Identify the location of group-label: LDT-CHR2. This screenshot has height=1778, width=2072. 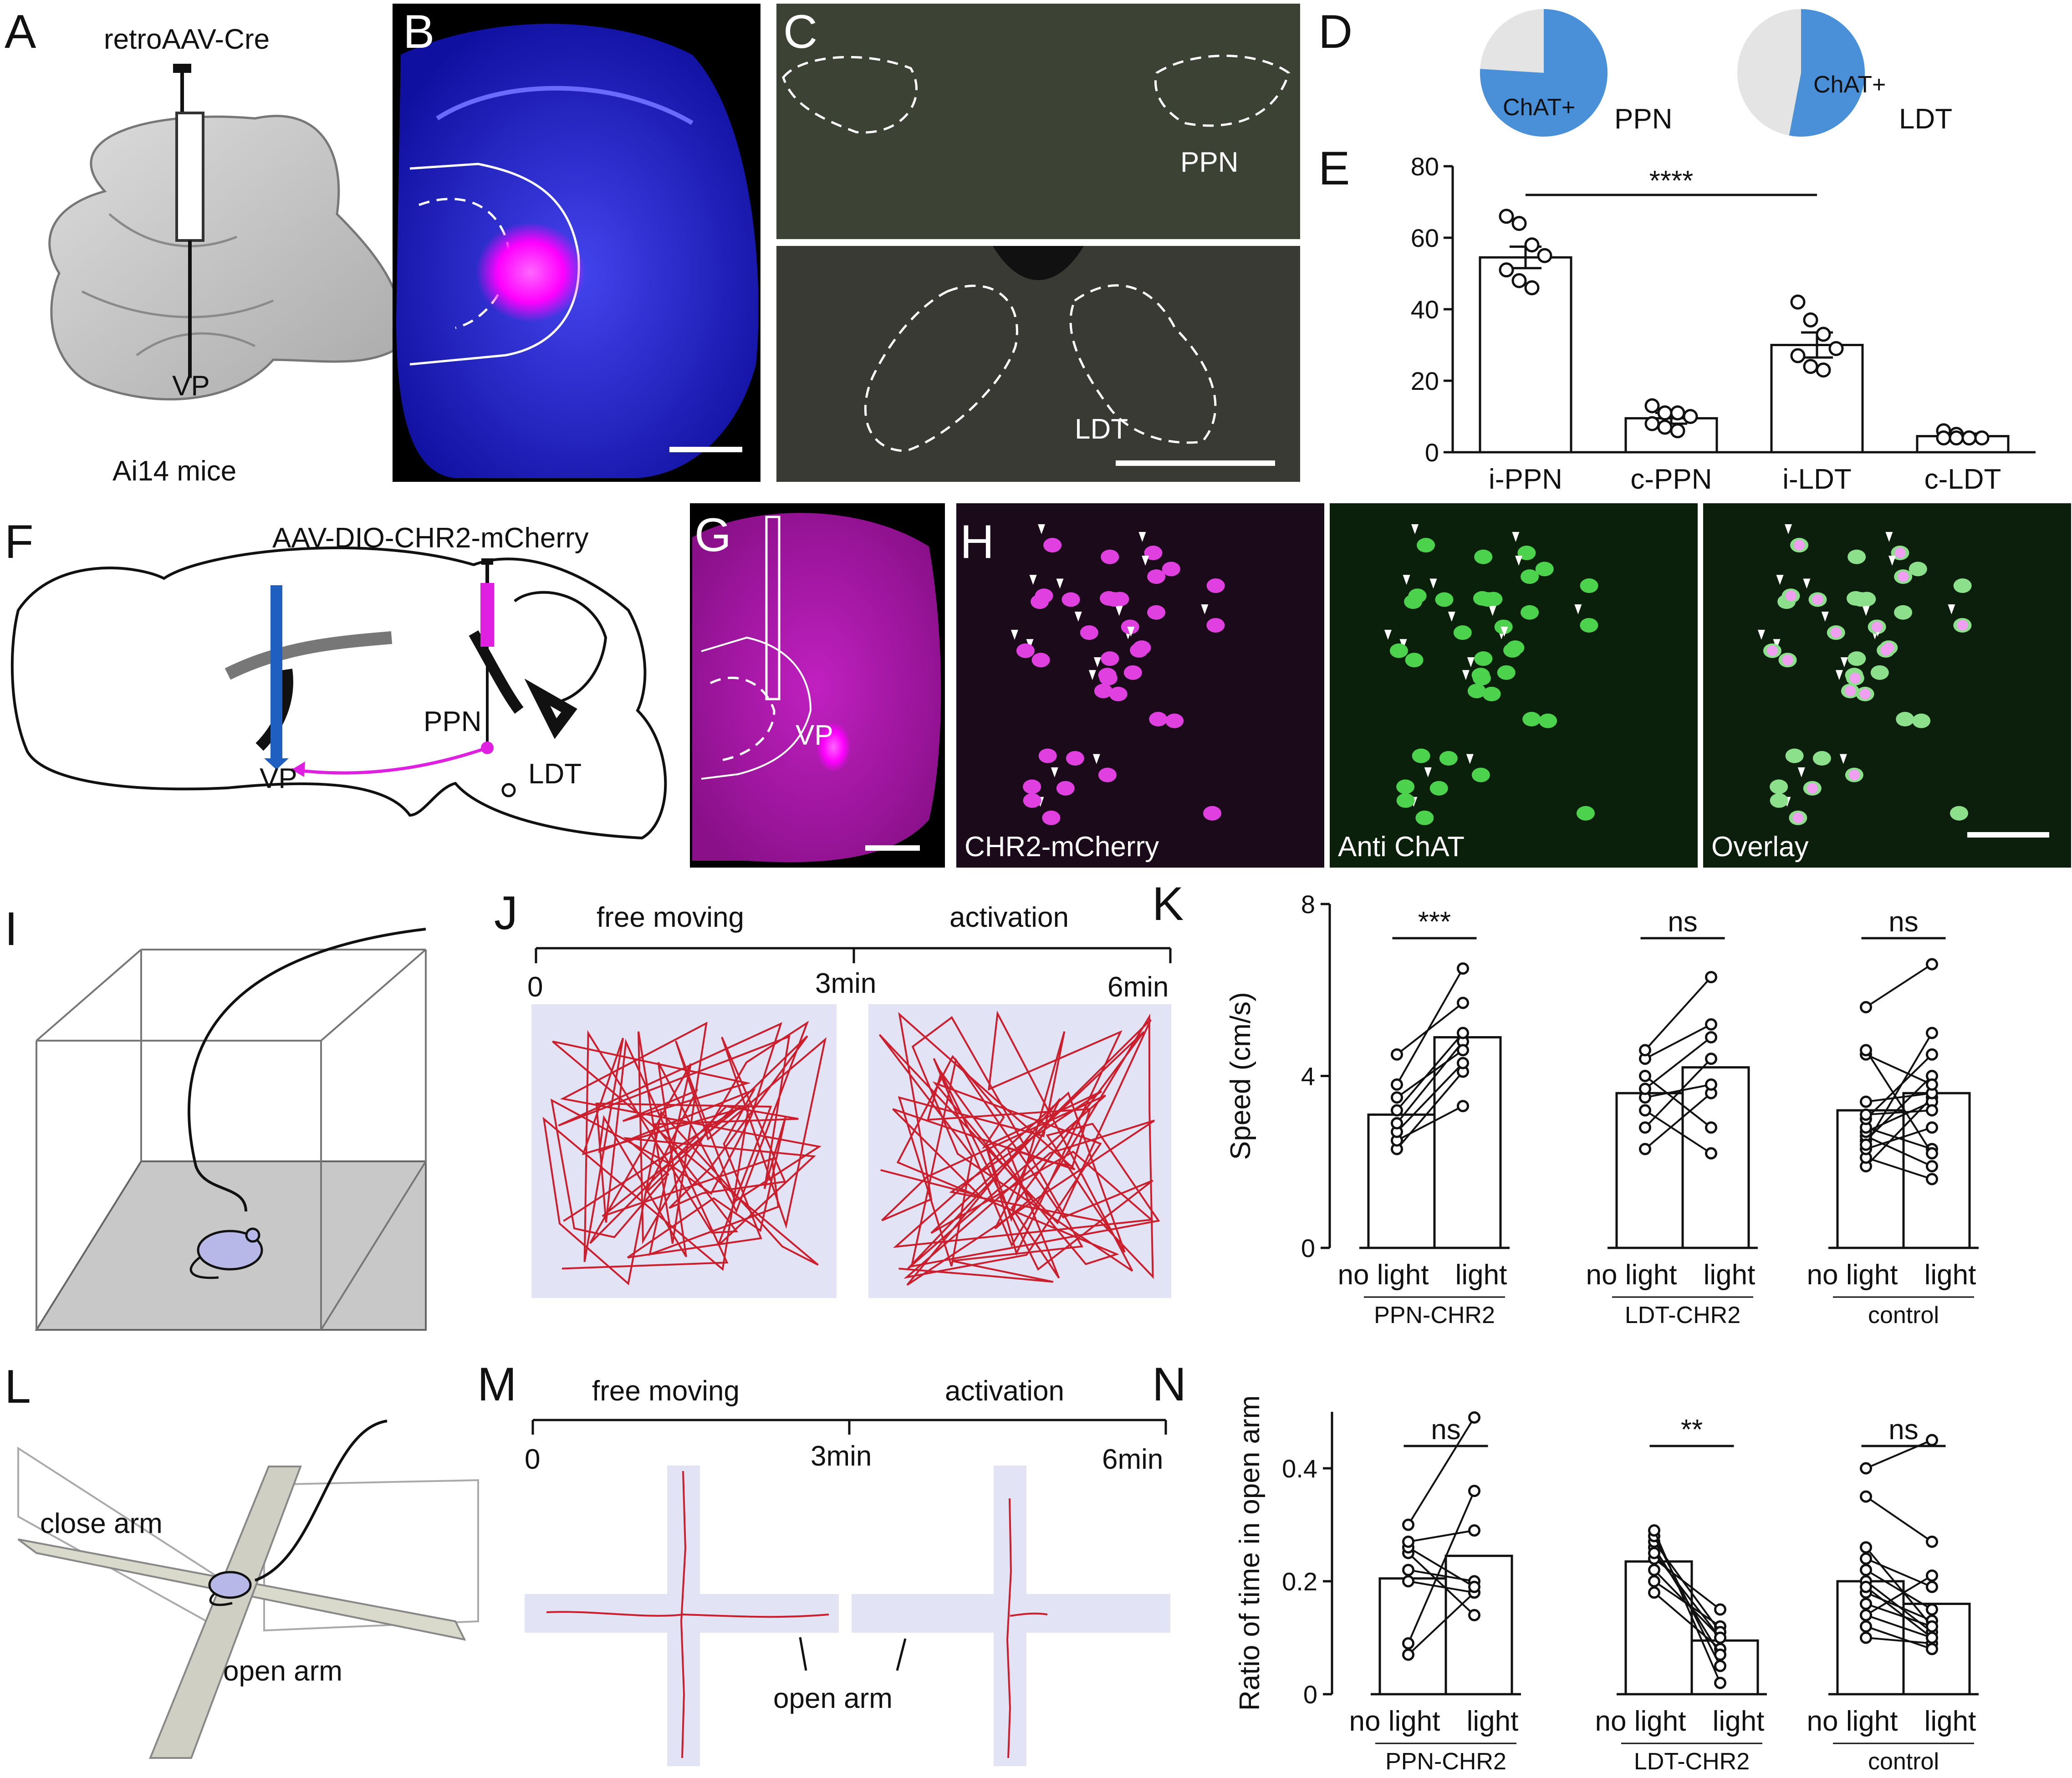
(1692, 1761).